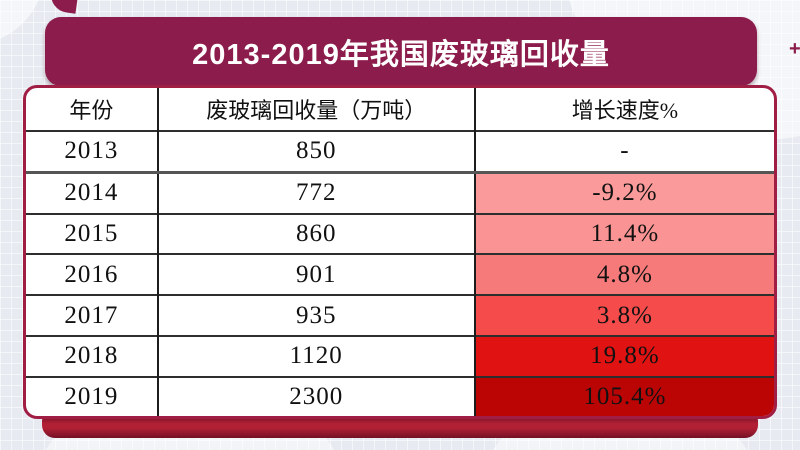 The width and height of the screenshot is (800, 450). What do you see at coordinates (315, 315) in the screenshot?
I see `volume-cell: 935` at bounding box center [315, 315].